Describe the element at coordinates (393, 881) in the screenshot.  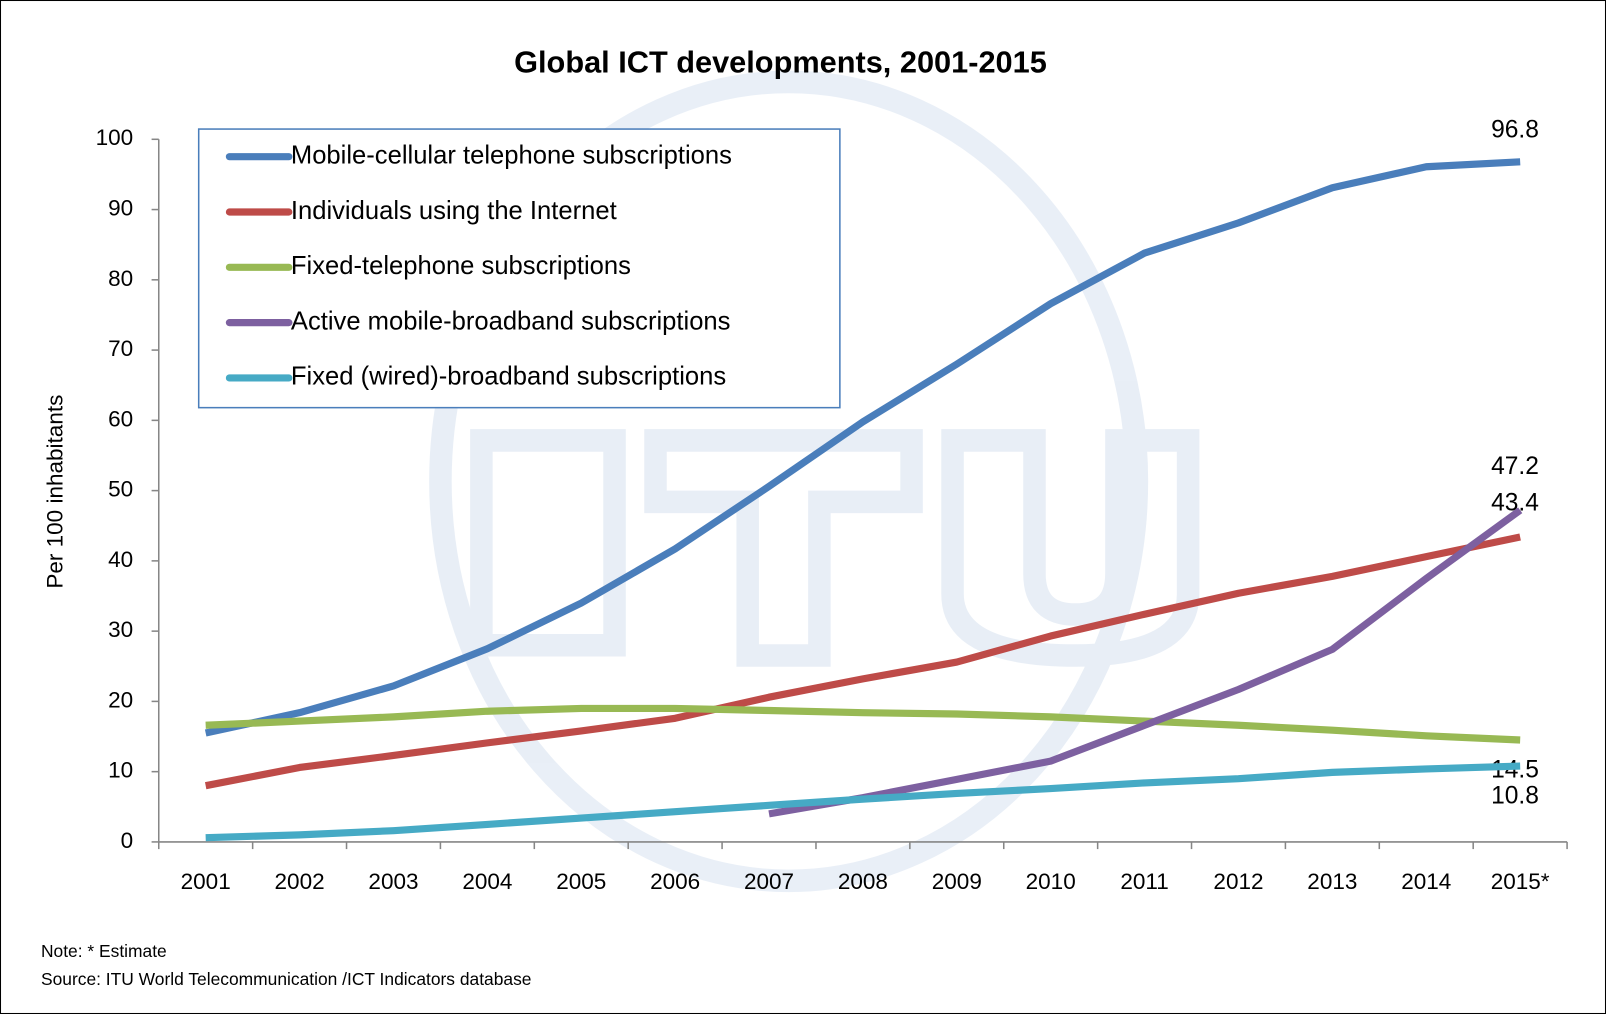
I see `x-tick-label: 2003` at that location.